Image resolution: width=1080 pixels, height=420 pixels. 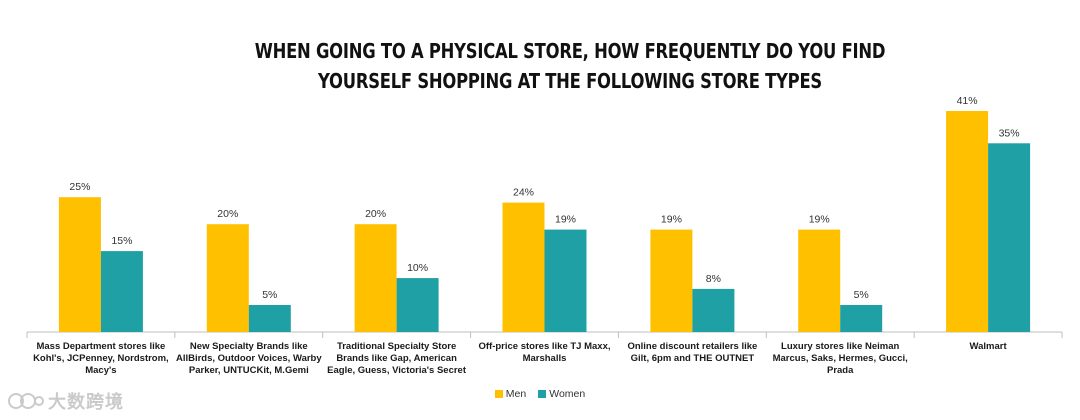 I want to click on data-label-men-6: 41%, so click(x=967, y=101).